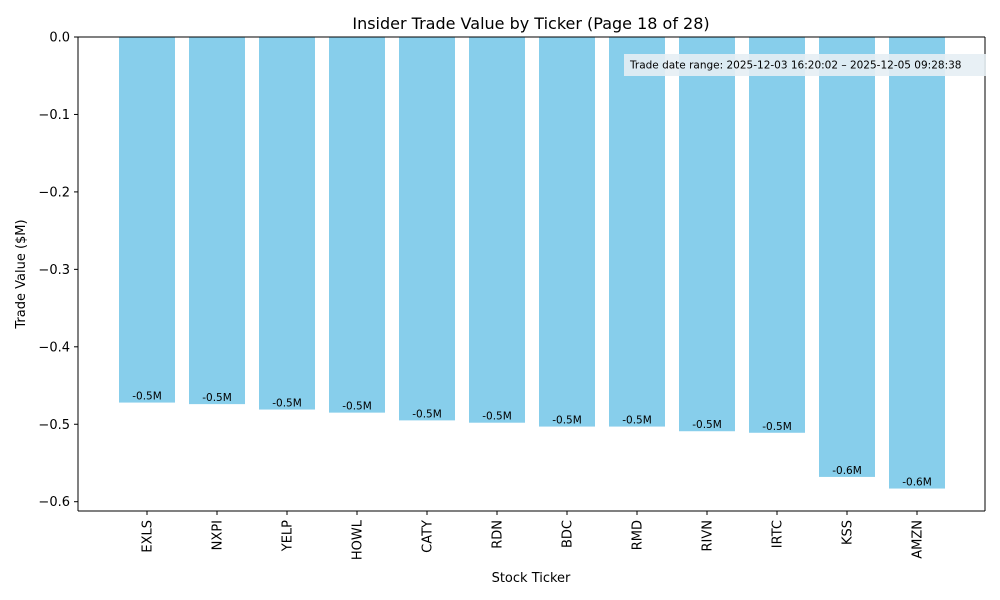 This screenshot has width=1000, height=600. What do you see at coordinates (217, 221) in the screenshot?
I see `bar-nxpi` at bounding box center [217, 221].